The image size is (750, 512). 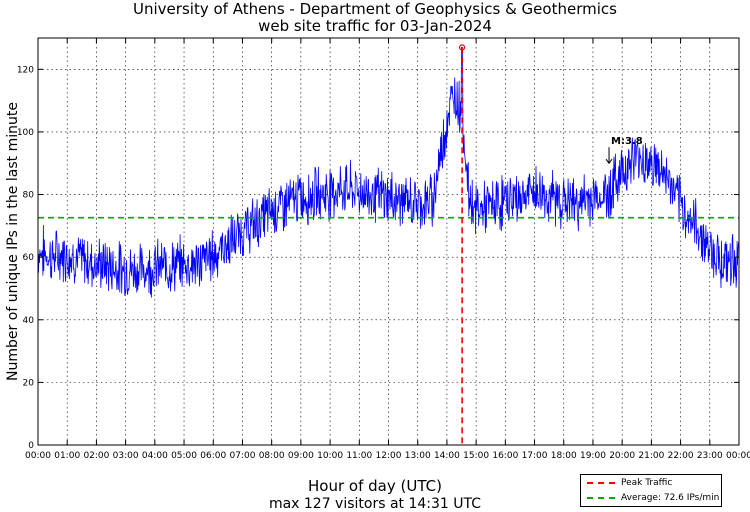 What do you see at coordinates (476, 456) in the screenshot?
I see `x-tick-label: 15:00` at bounding box center [476, 456].